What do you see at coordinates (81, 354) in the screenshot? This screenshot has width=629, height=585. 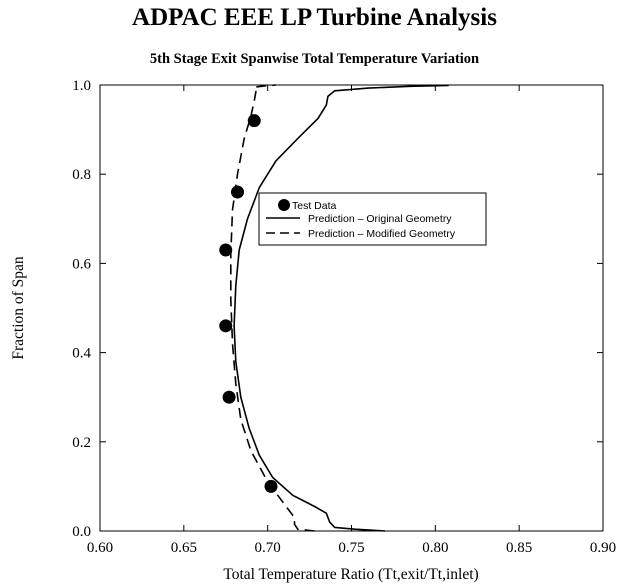 I see `y-tick-label: 0.4` at bounding box center [81, 354].